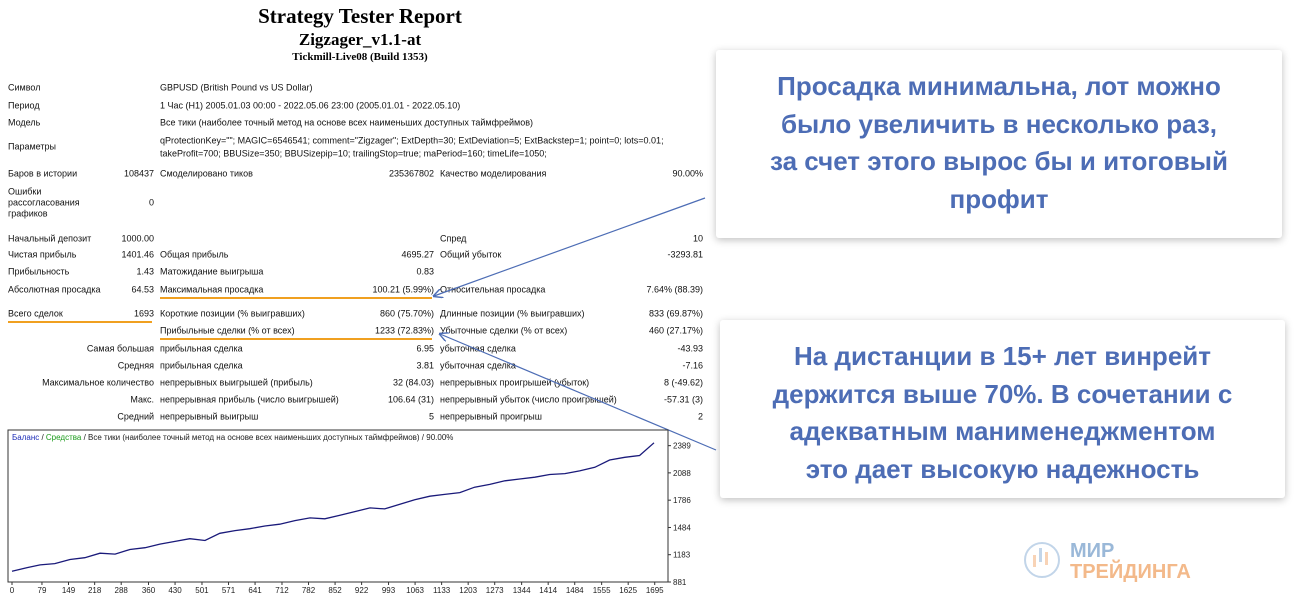 Image resolution: width=1300 pixels, height=600 pixels. What do you see at coordinates (149, 590) in the screenshot?
I see `x-tick-label: 360` at bounding box center [149, 590].